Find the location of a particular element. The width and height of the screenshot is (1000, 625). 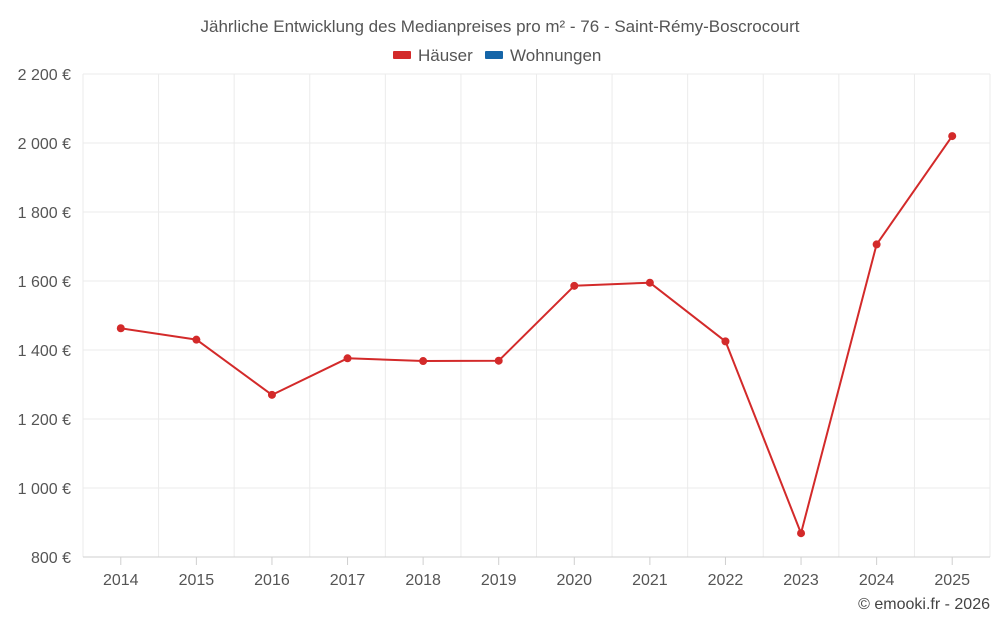

y-tick-label: 2 200 € is located at coordinates (44, 75).